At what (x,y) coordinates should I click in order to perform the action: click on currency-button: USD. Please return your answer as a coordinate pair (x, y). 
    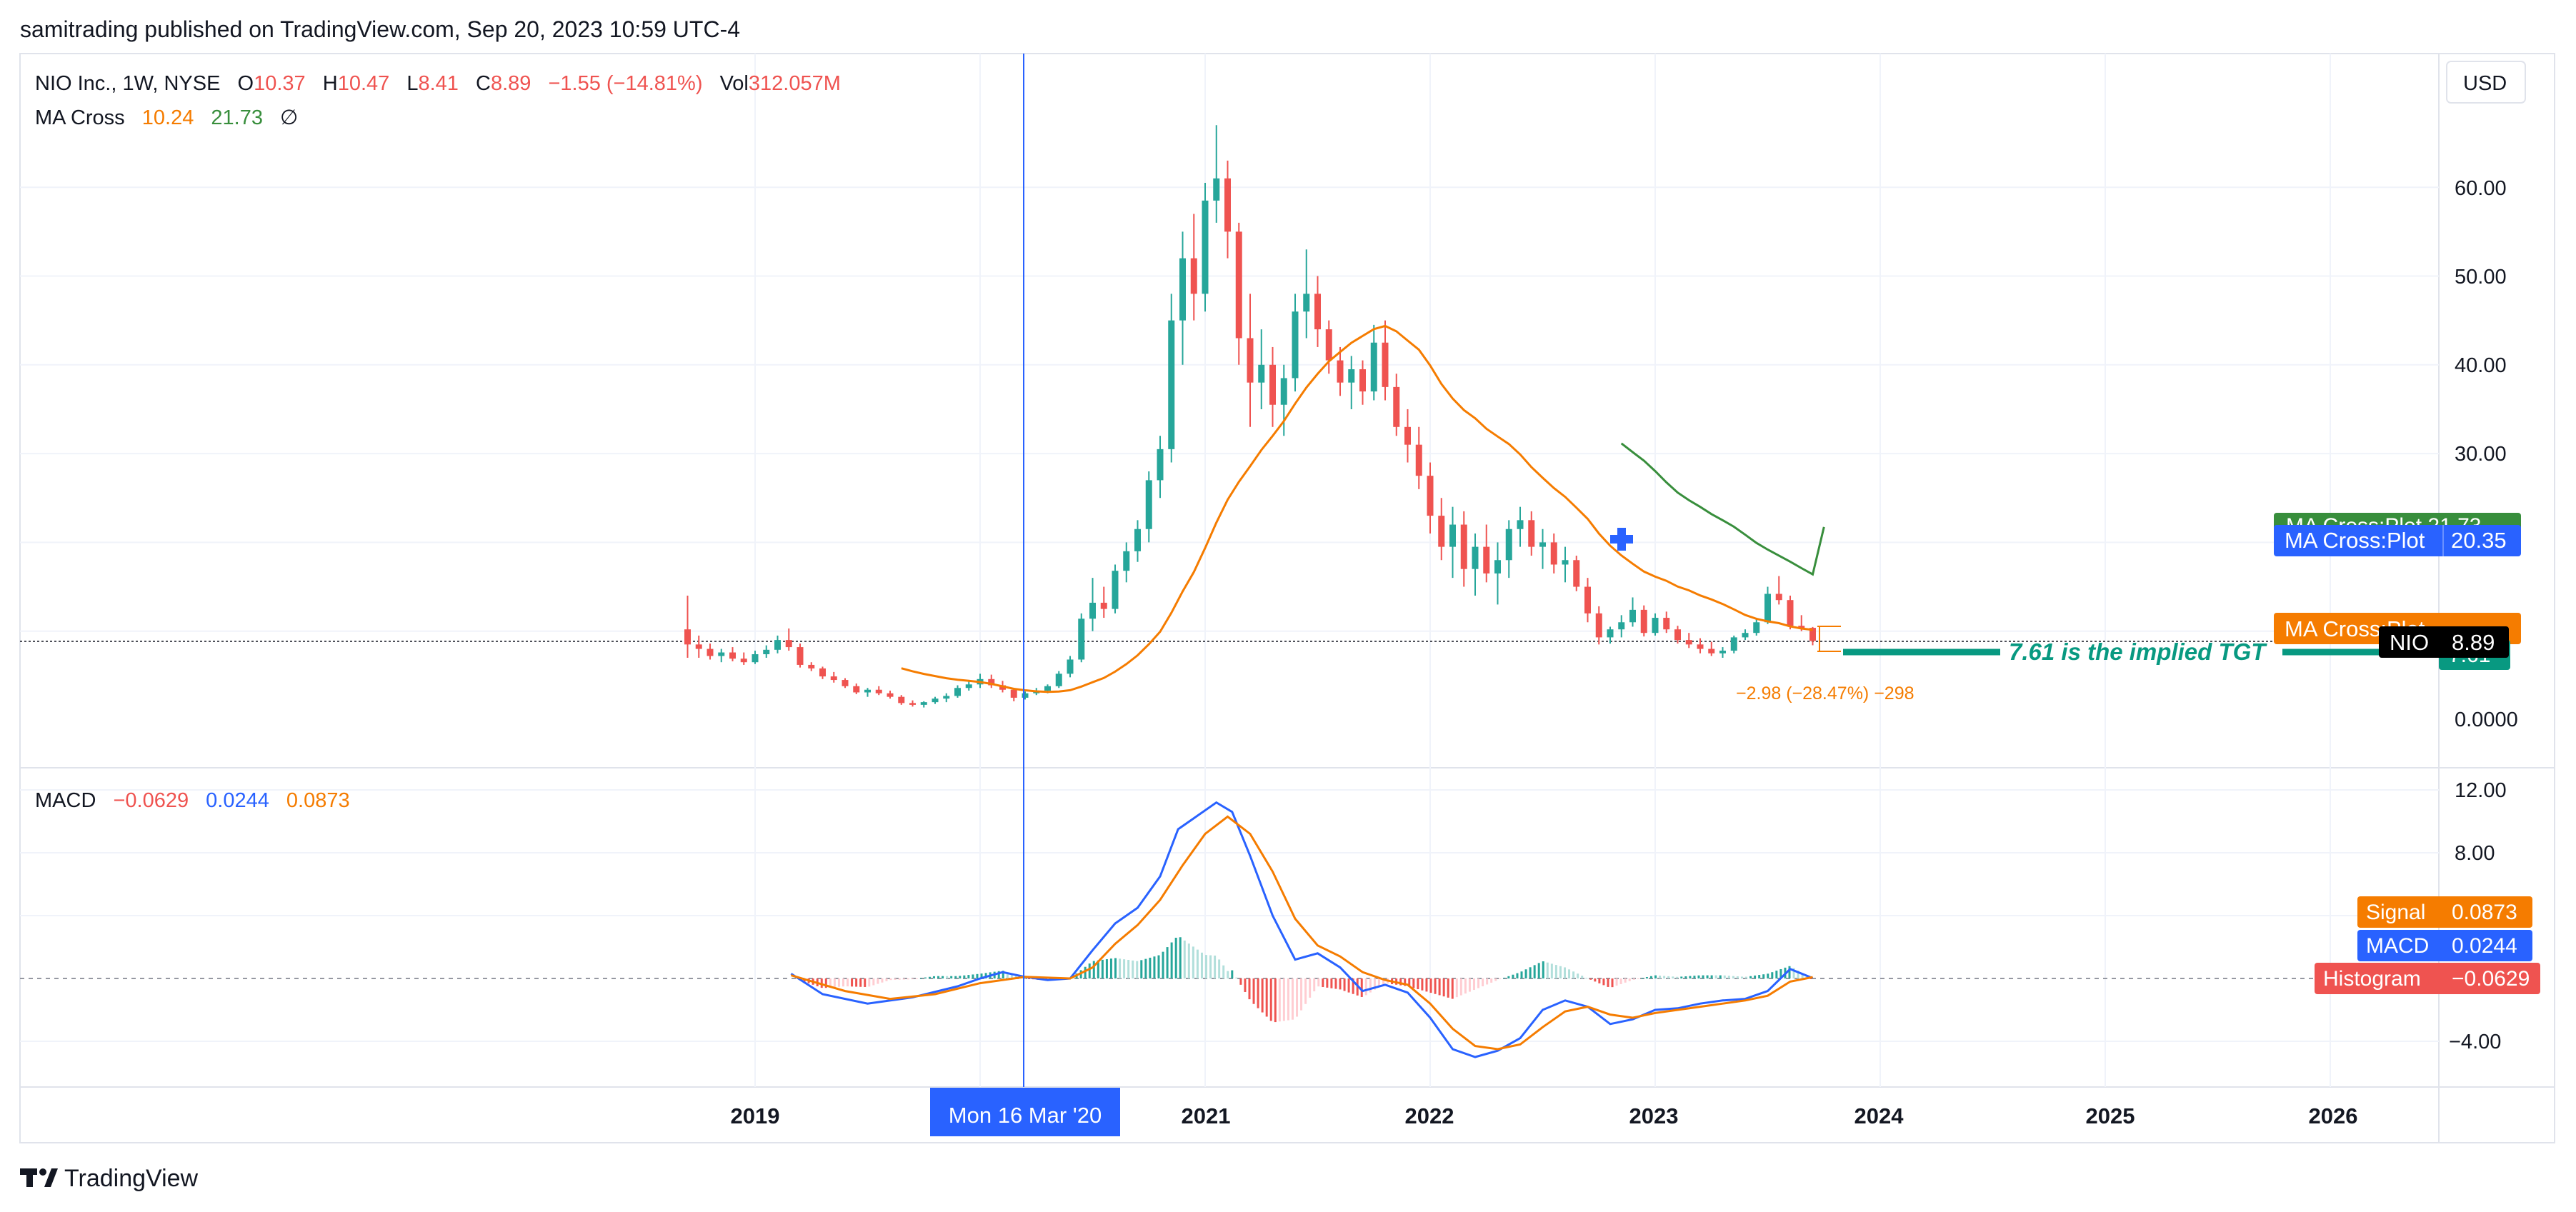
    Looking at the image, I should click on (2486, 82).